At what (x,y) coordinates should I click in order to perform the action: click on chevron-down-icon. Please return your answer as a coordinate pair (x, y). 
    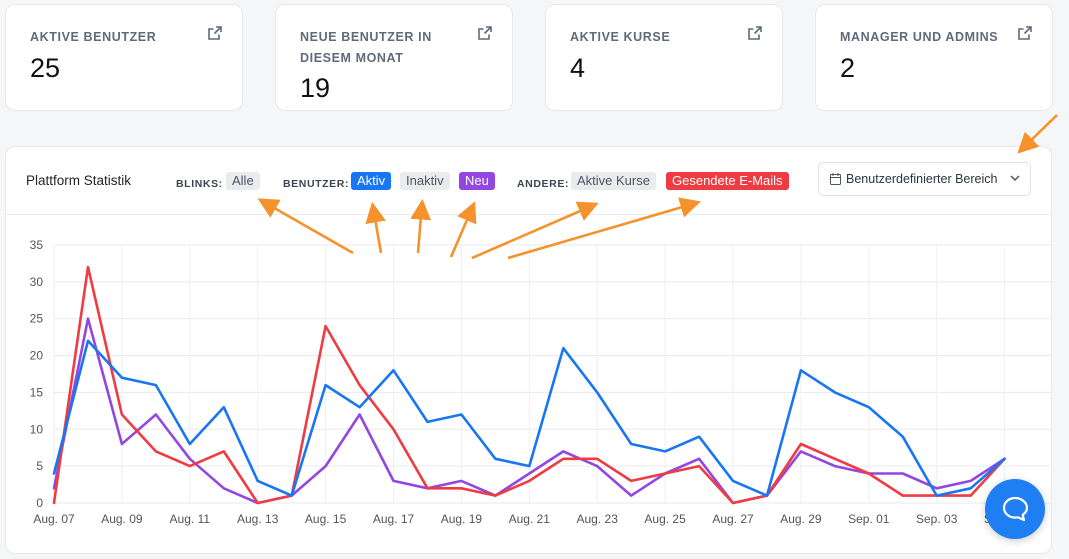
    Looking at the image, I should click on (1015, 178).